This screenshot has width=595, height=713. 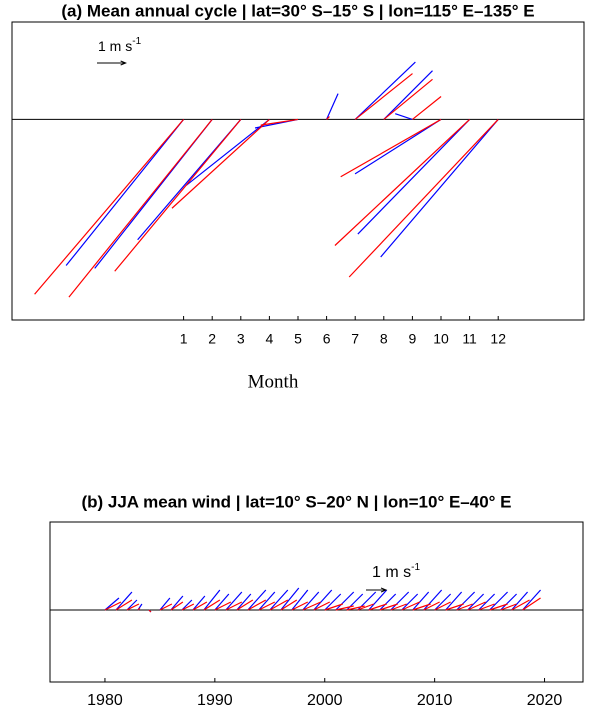 I want to click on x-tick-label: 6, so click(x=327, y=339).